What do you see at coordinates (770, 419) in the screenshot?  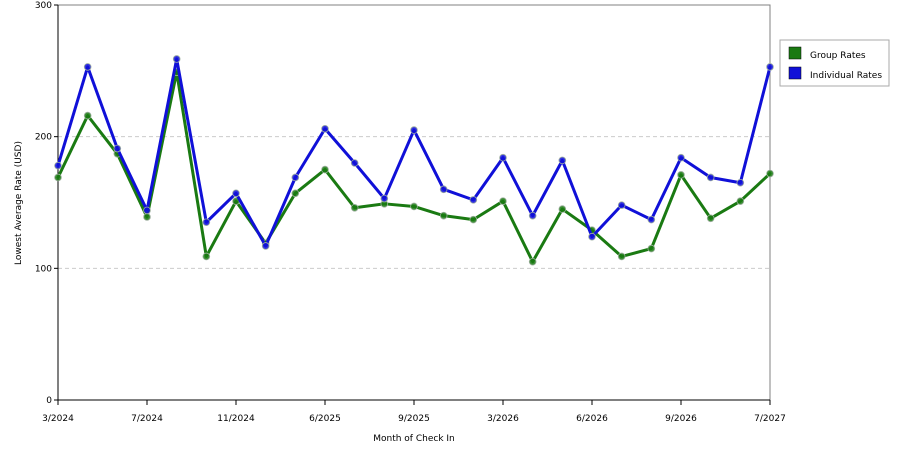 I see `x-tick-label: 7/2027` at bounding box center [770, 419].